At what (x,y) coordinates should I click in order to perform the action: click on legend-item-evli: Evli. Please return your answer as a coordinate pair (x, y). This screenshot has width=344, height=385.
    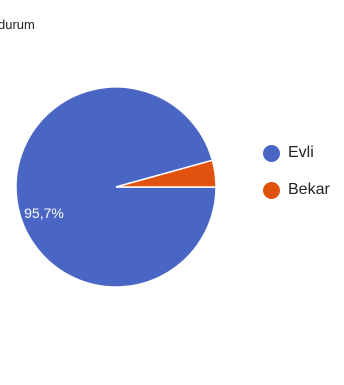
    Looking at the image, I should click on (296, 153).